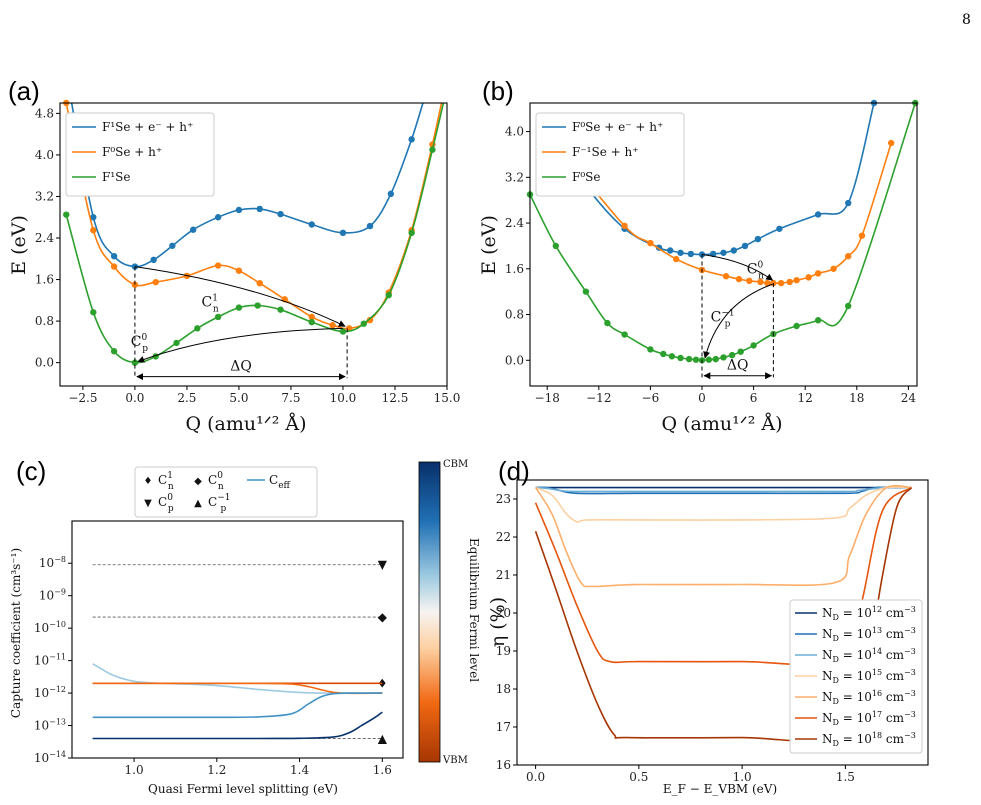 The width and height of the screenshot is (981, 805). Describe the element at coordinates (702, 398) in the screenshot. I see `x-tick-label: 0` at that location.